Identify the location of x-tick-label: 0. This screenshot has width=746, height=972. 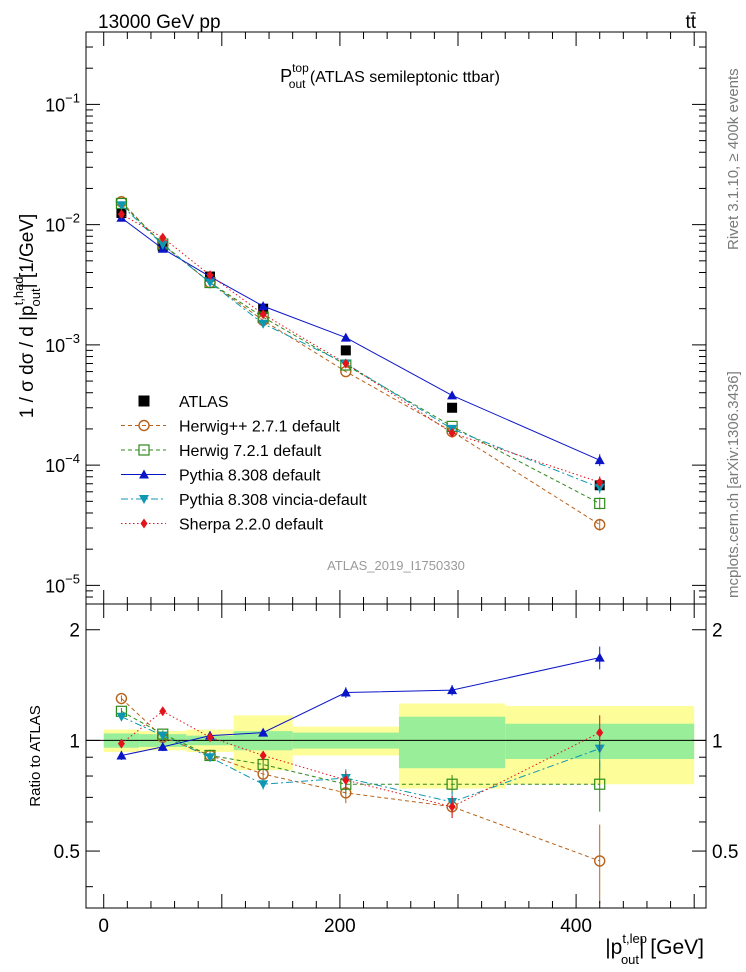
(103, 926).